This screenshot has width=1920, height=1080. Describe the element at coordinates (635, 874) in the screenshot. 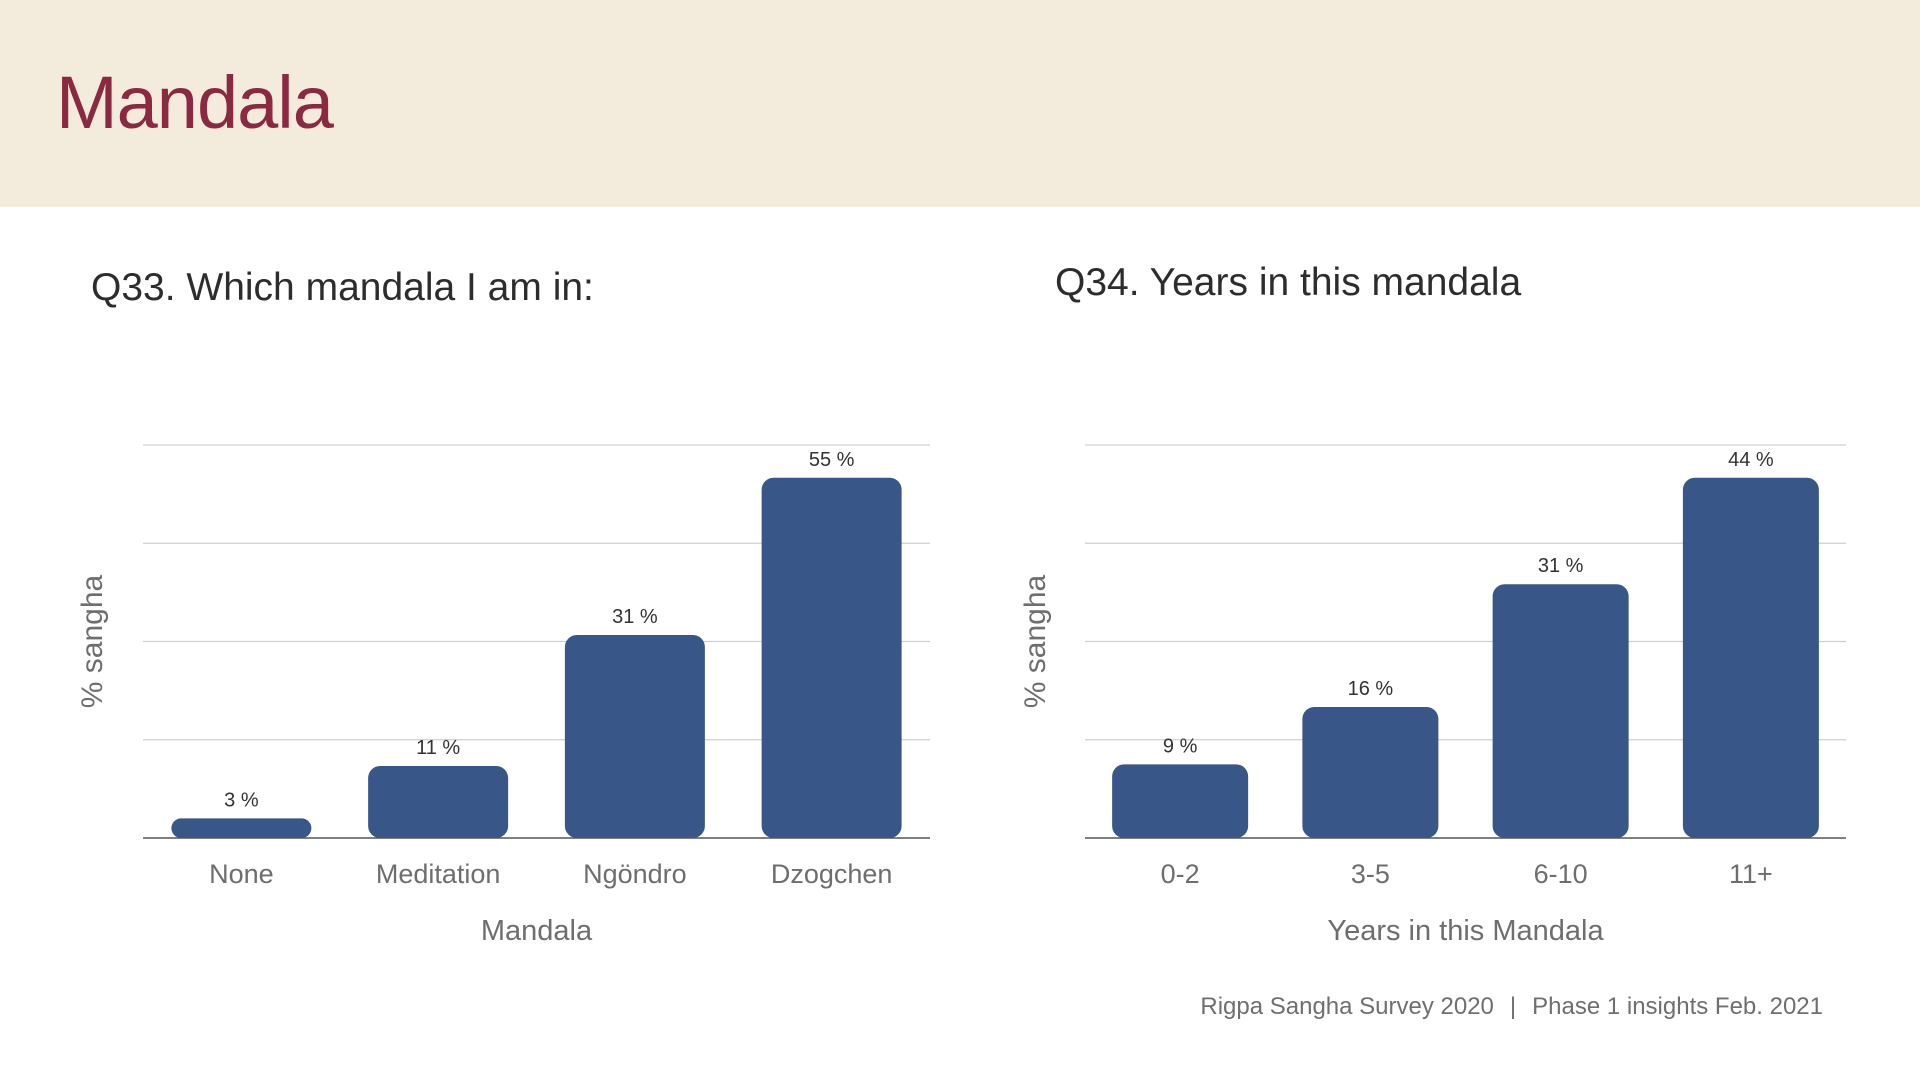

I see `x-tick-label: Ngöndro` at that location.